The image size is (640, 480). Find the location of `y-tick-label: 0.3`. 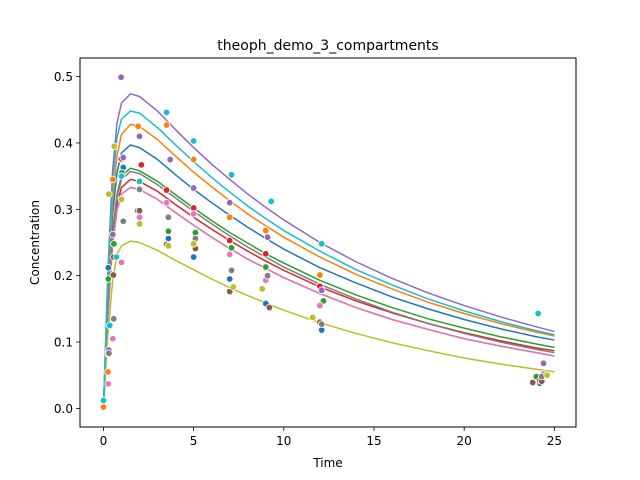

y-tick-label: 0.3 is located at coordinates (63, 210).